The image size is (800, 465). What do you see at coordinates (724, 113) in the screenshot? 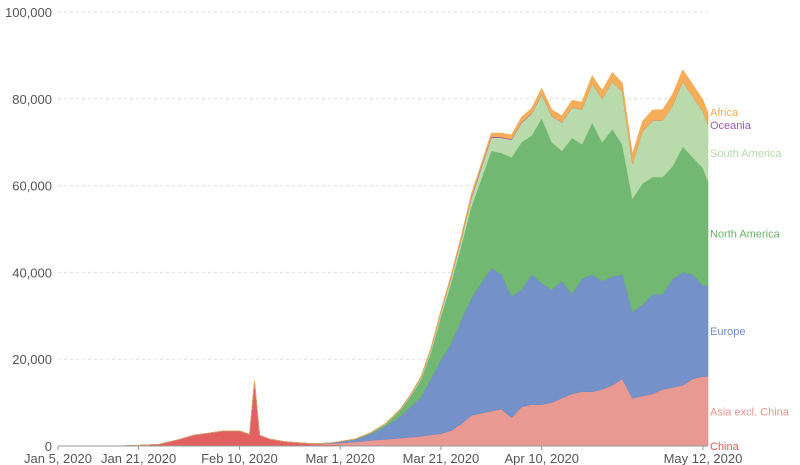
I see `series-label-africa: Africa` at bounding box center [724, 113].